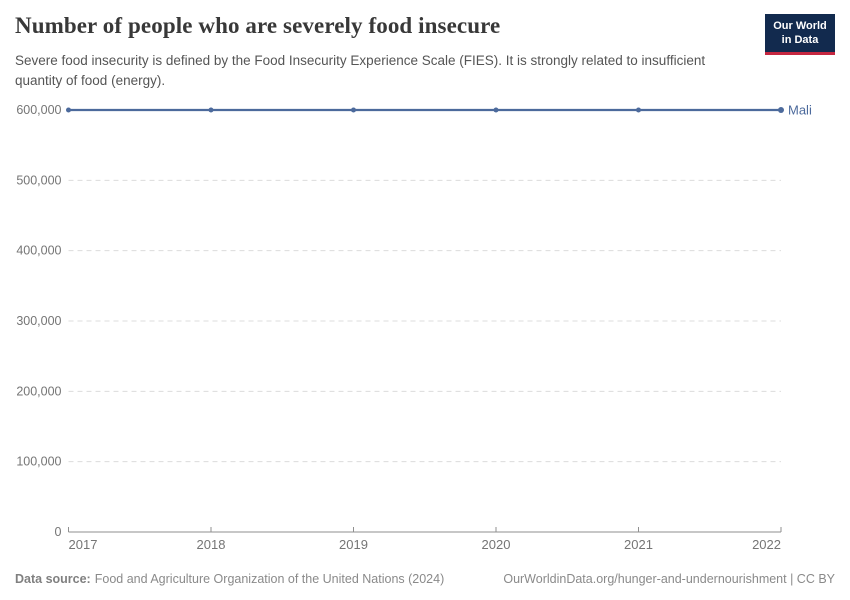 The image size is (850, 600). What do you see at coordinates (83, 544) in the screenshot?
I see `x-axis-label: 2017` at bounding box center [83, 544].